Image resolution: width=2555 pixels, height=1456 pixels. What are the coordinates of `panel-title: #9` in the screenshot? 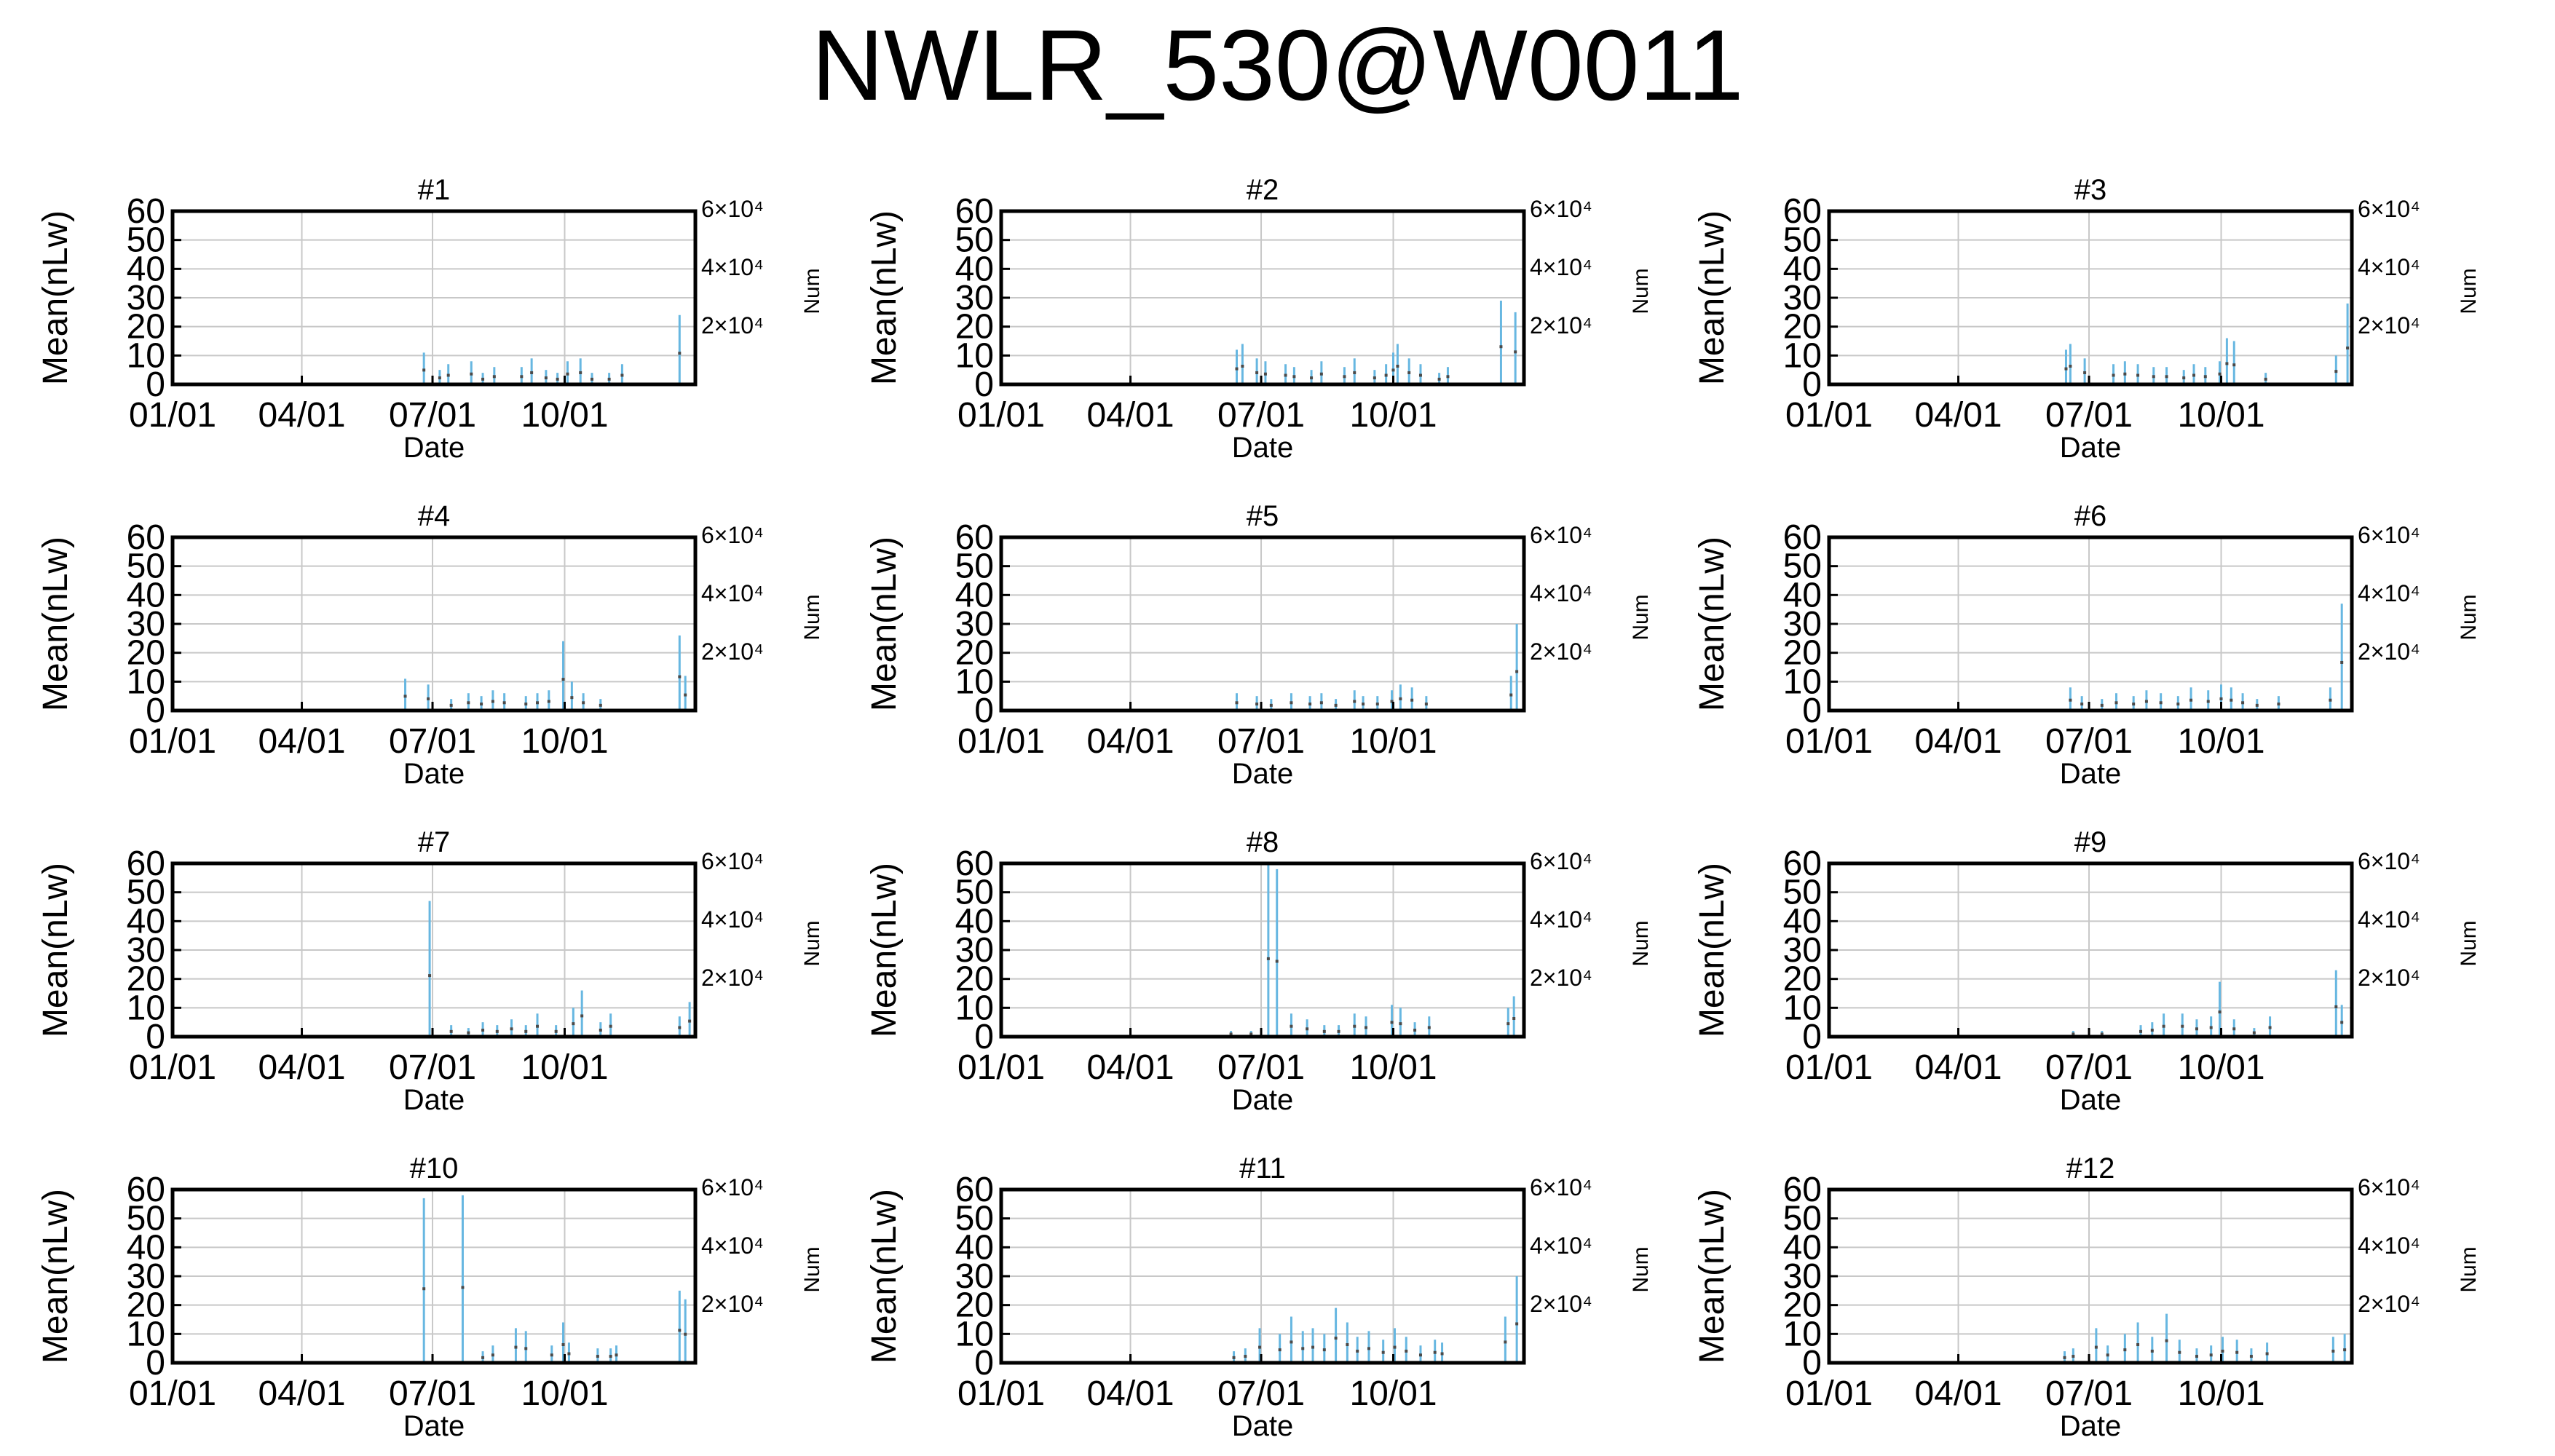 It's located at (2090, 842).